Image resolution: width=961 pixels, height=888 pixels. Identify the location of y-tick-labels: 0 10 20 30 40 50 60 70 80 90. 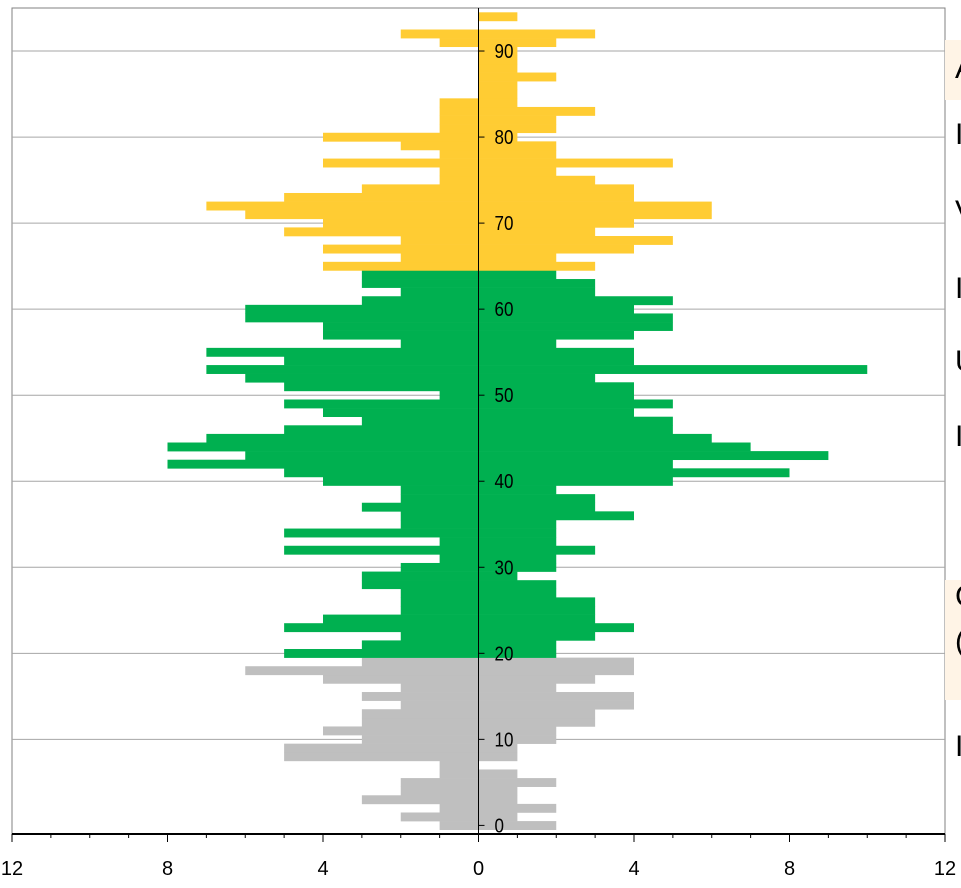
(504, 438).